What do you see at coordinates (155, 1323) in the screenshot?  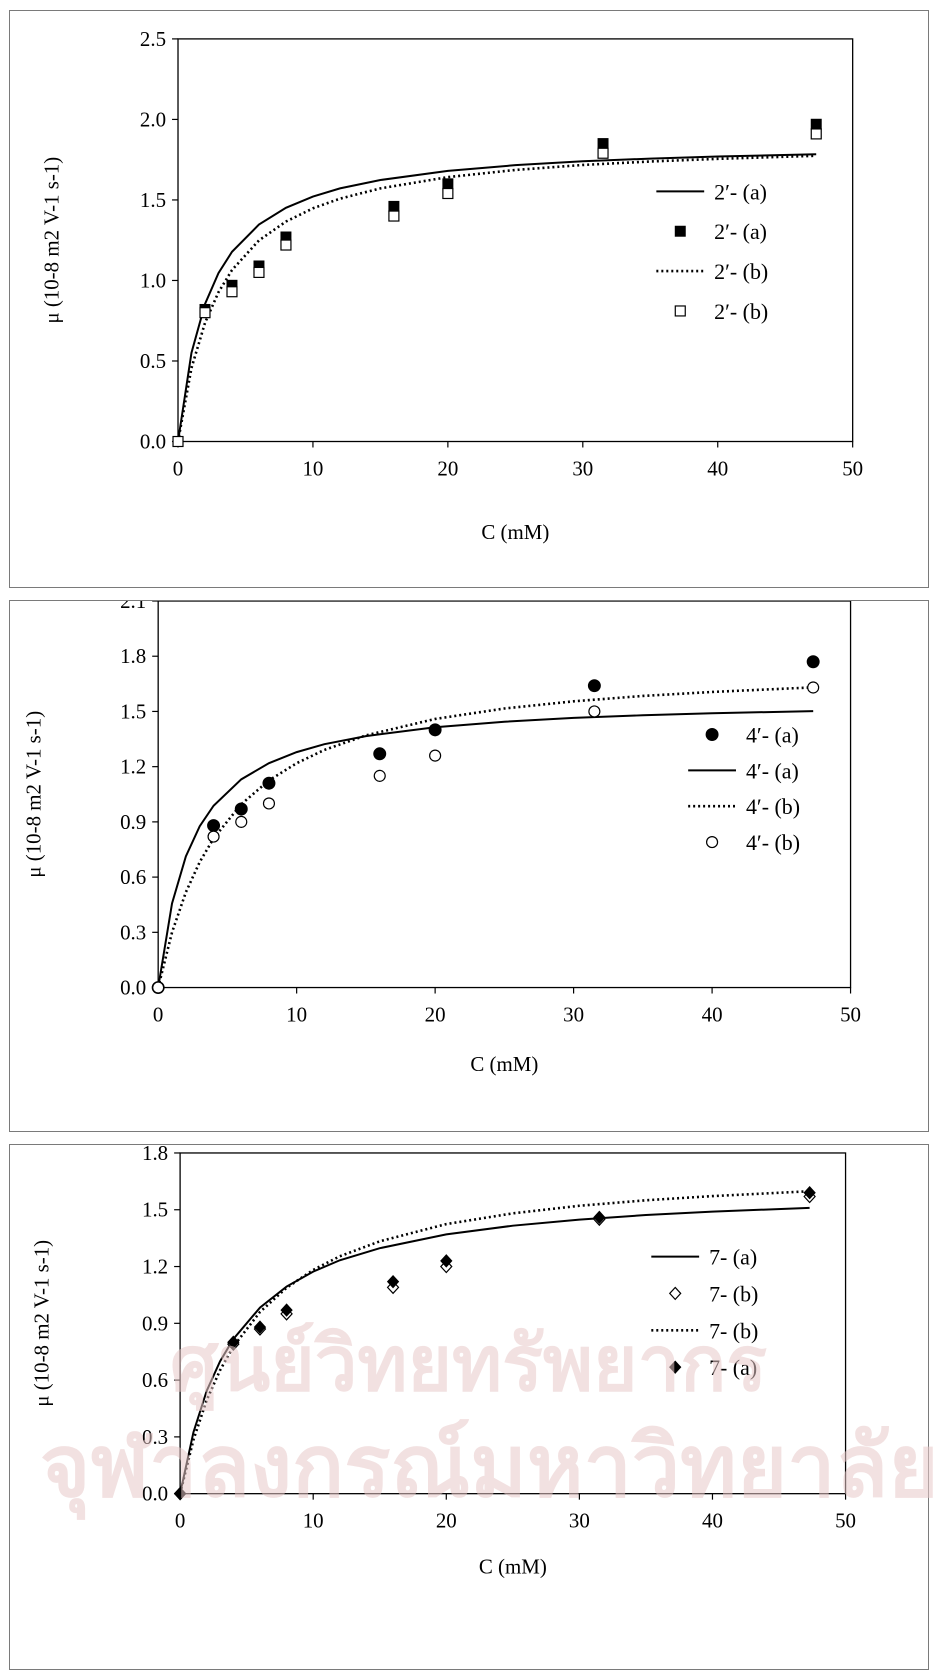 I see `y-tick-label: 0.9` at bounding box center [155, 1323].